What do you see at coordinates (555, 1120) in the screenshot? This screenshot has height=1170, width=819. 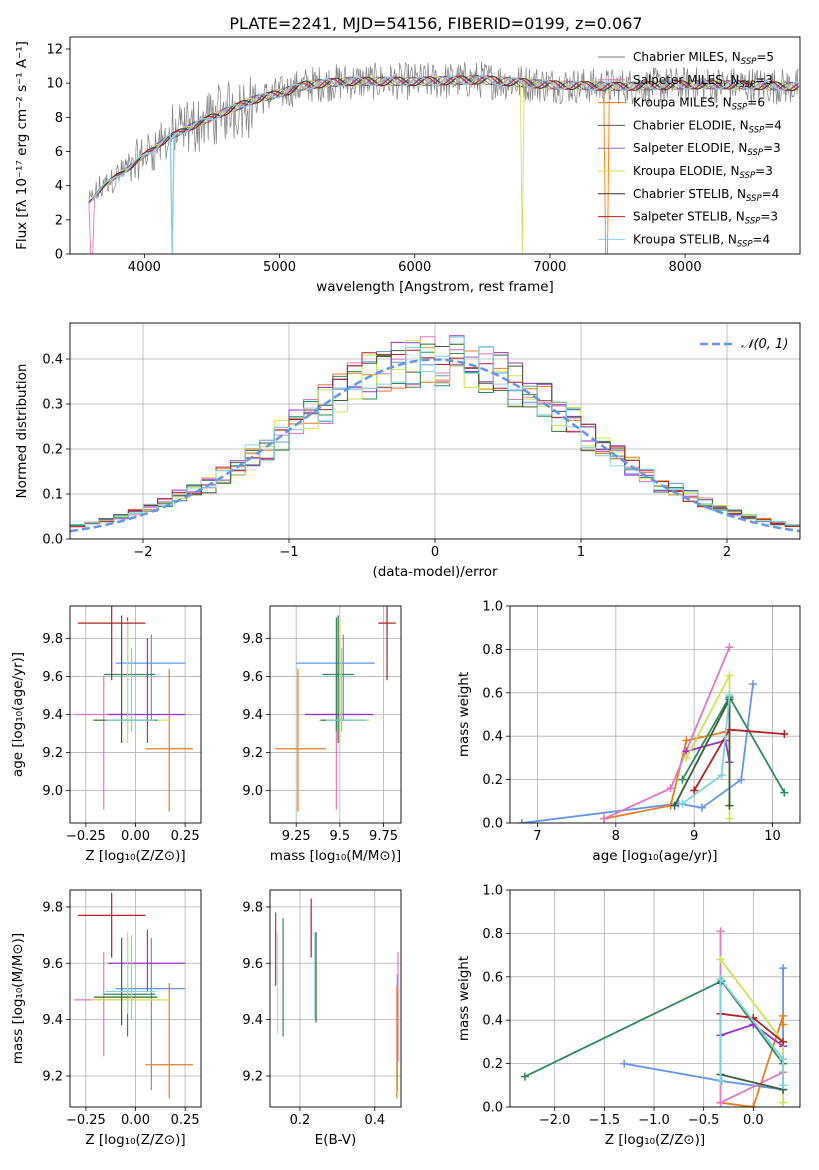 I see `tick-label-x: −2.0` at bounding box center [555, 1120].